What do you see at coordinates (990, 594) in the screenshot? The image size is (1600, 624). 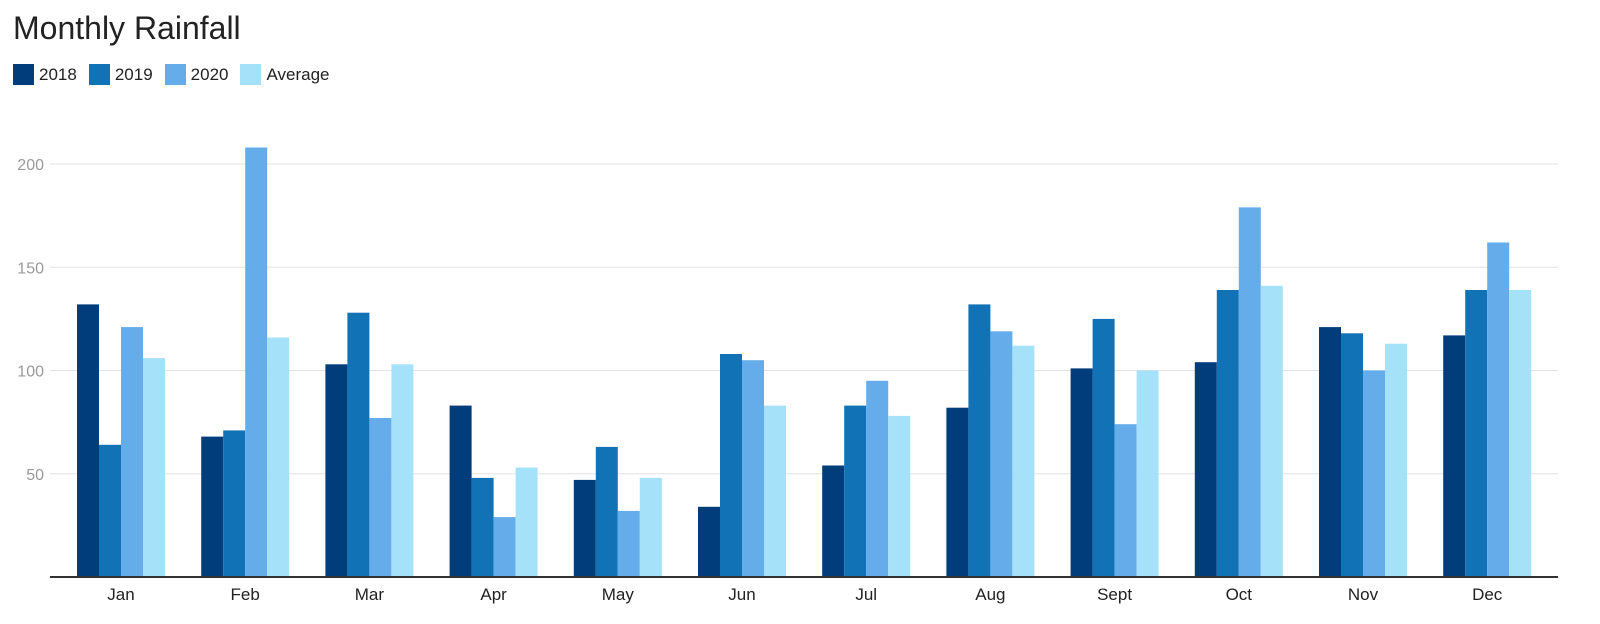 I see `x-tick-label: Aug` at bounding box center [990, 594].